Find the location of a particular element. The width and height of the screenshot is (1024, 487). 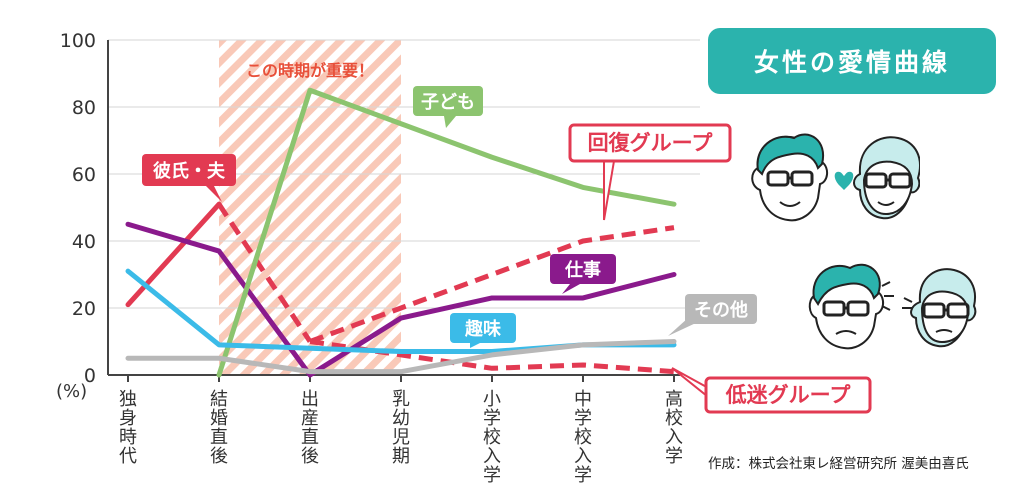

y-tick-label: 100 is located at coordinates (78, 41).